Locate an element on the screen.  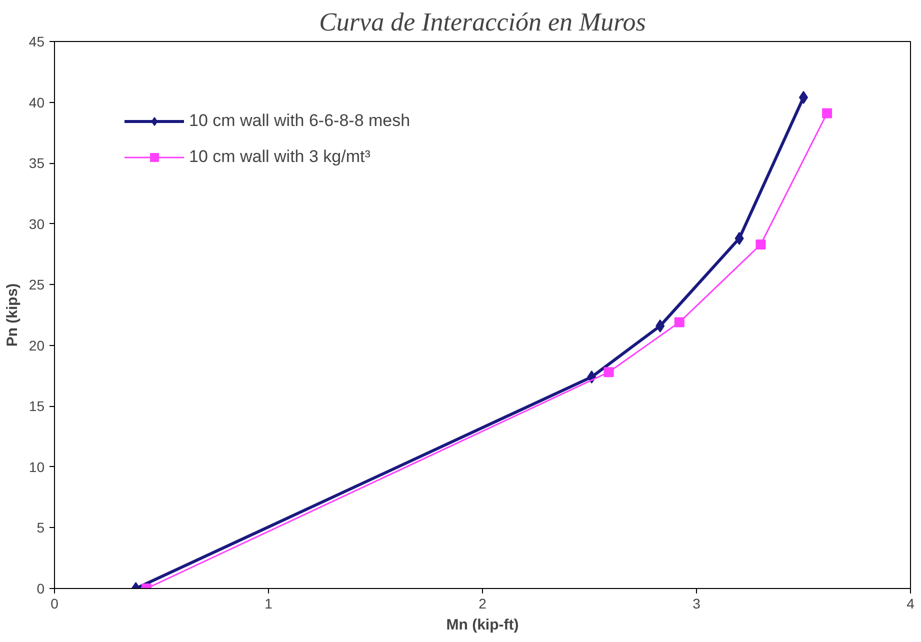
x-axis-title: Mn (kip-ft) is located at coordinates (482, 625).